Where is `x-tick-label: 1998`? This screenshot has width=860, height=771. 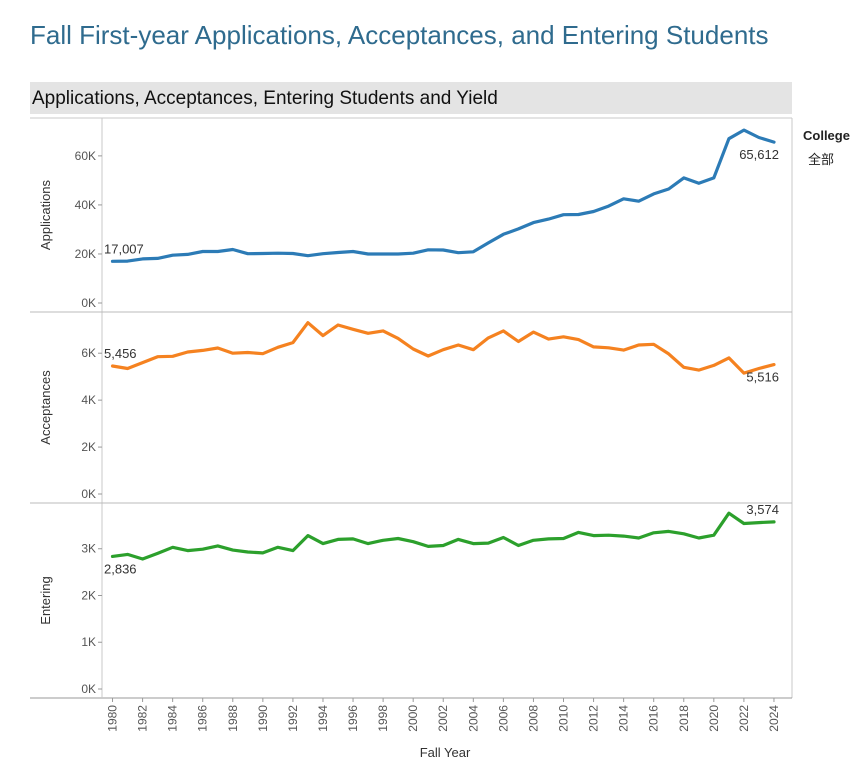 x-tick-label: 1998 is located at coordinates (383, 718).